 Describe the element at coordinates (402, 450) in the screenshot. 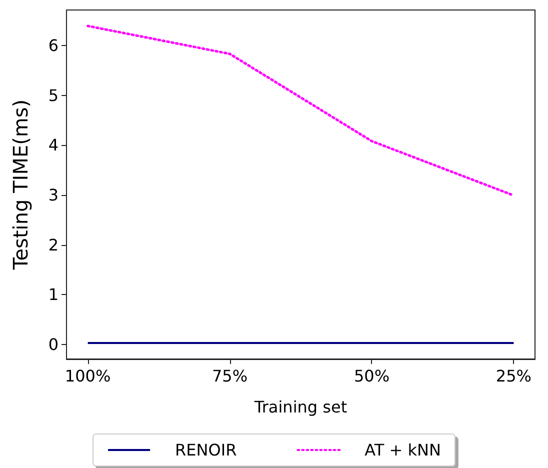

I see `legend-label: AT + kNN` at that location.